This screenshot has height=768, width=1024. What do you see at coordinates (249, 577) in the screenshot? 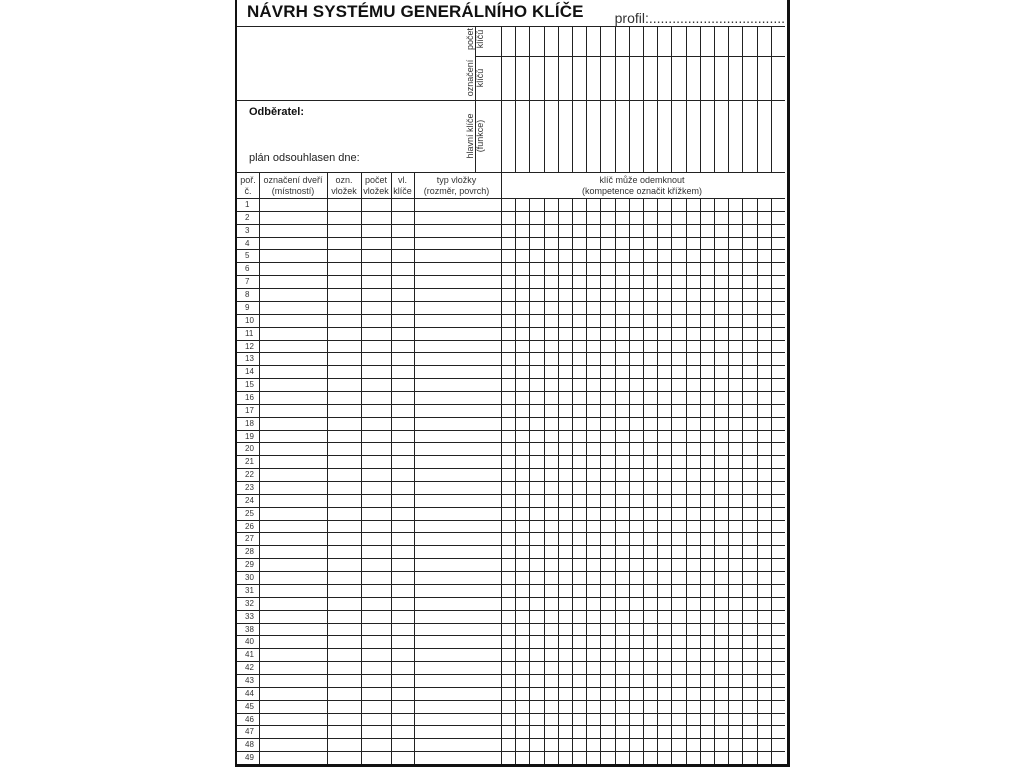
I see `row-number: 30` at bounding box center [249, 577].